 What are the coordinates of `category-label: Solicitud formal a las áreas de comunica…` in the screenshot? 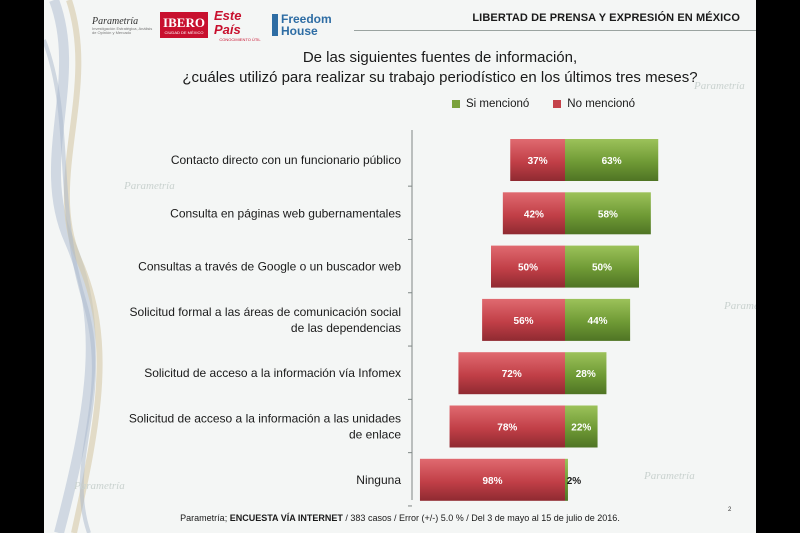 It's located at (265, 312).